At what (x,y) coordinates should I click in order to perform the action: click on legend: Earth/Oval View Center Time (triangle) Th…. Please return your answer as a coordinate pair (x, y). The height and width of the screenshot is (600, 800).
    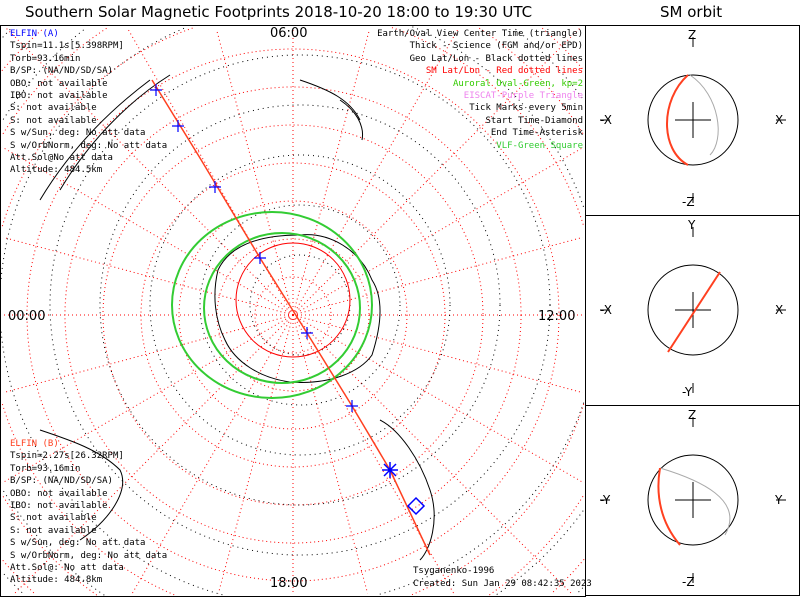
    Looking at the image, I should click on (480, 90).